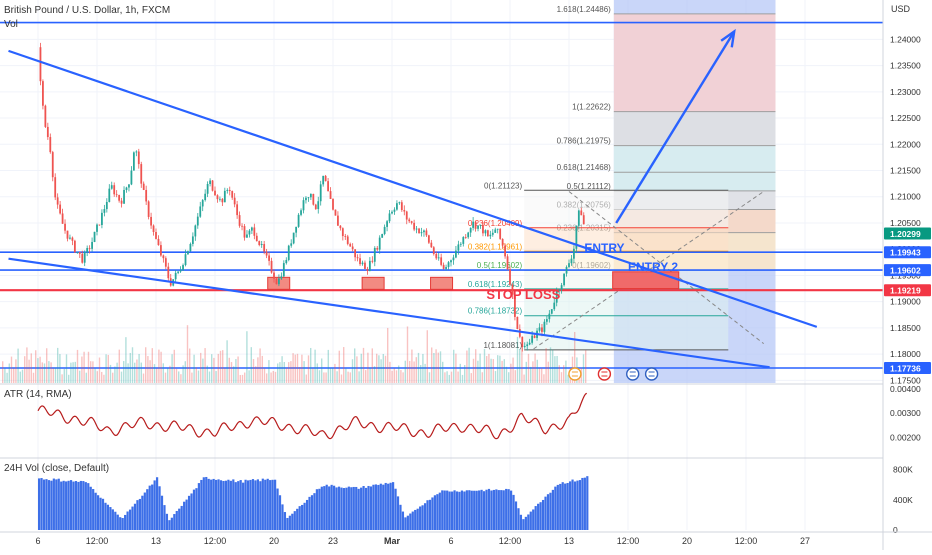  I want to click on x-tick-label: 20, so click(687, 541).